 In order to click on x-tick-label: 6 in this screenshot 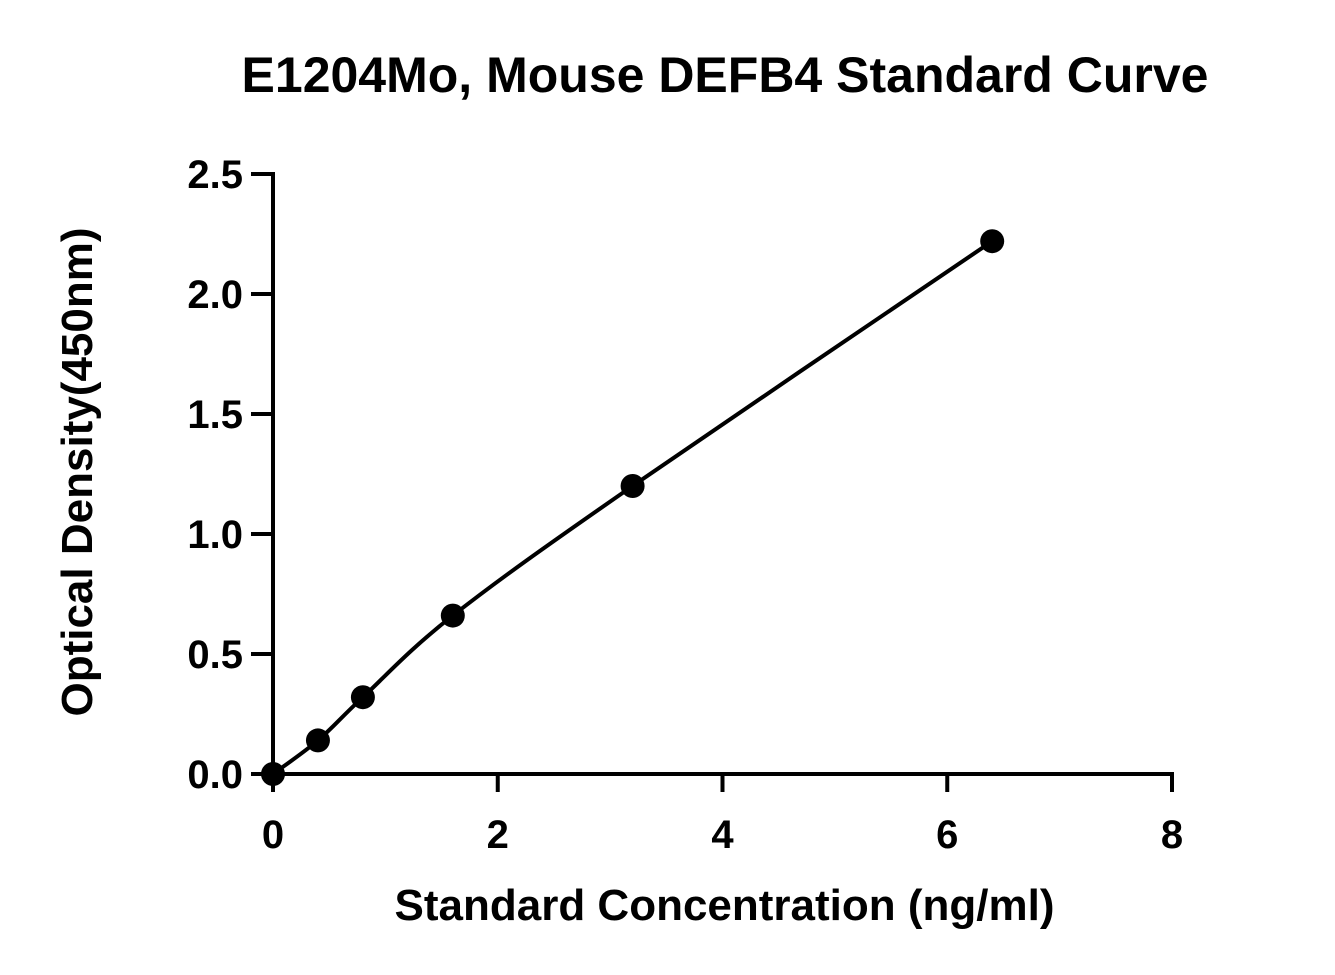, I will do `click(947, 835)`.